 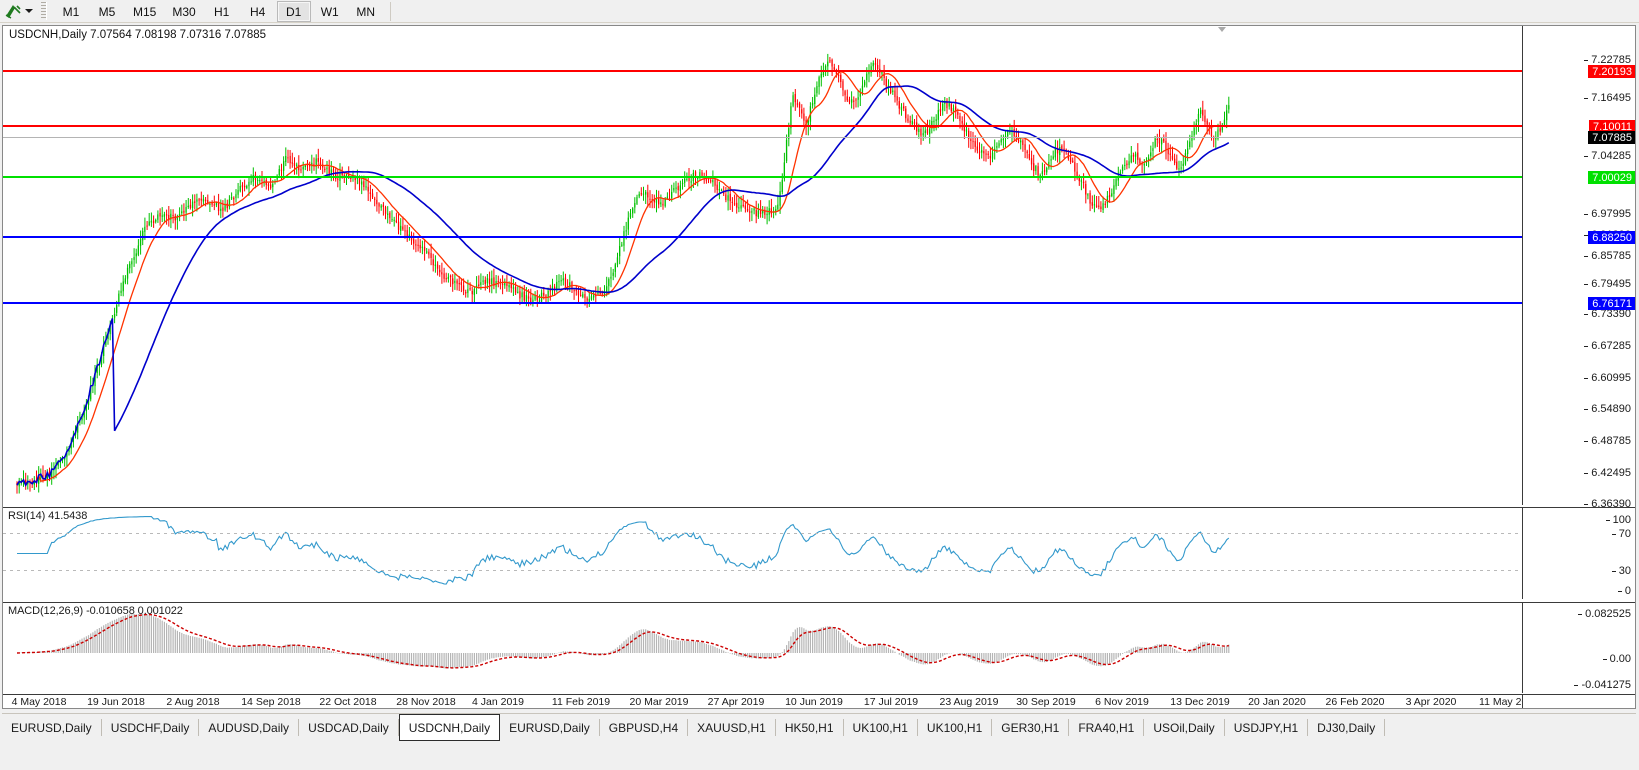 What do you see at coordinates (1609, 409) in the screenshot?
I see `price-tick: 6.54890` at bounding box center [1609, 409].